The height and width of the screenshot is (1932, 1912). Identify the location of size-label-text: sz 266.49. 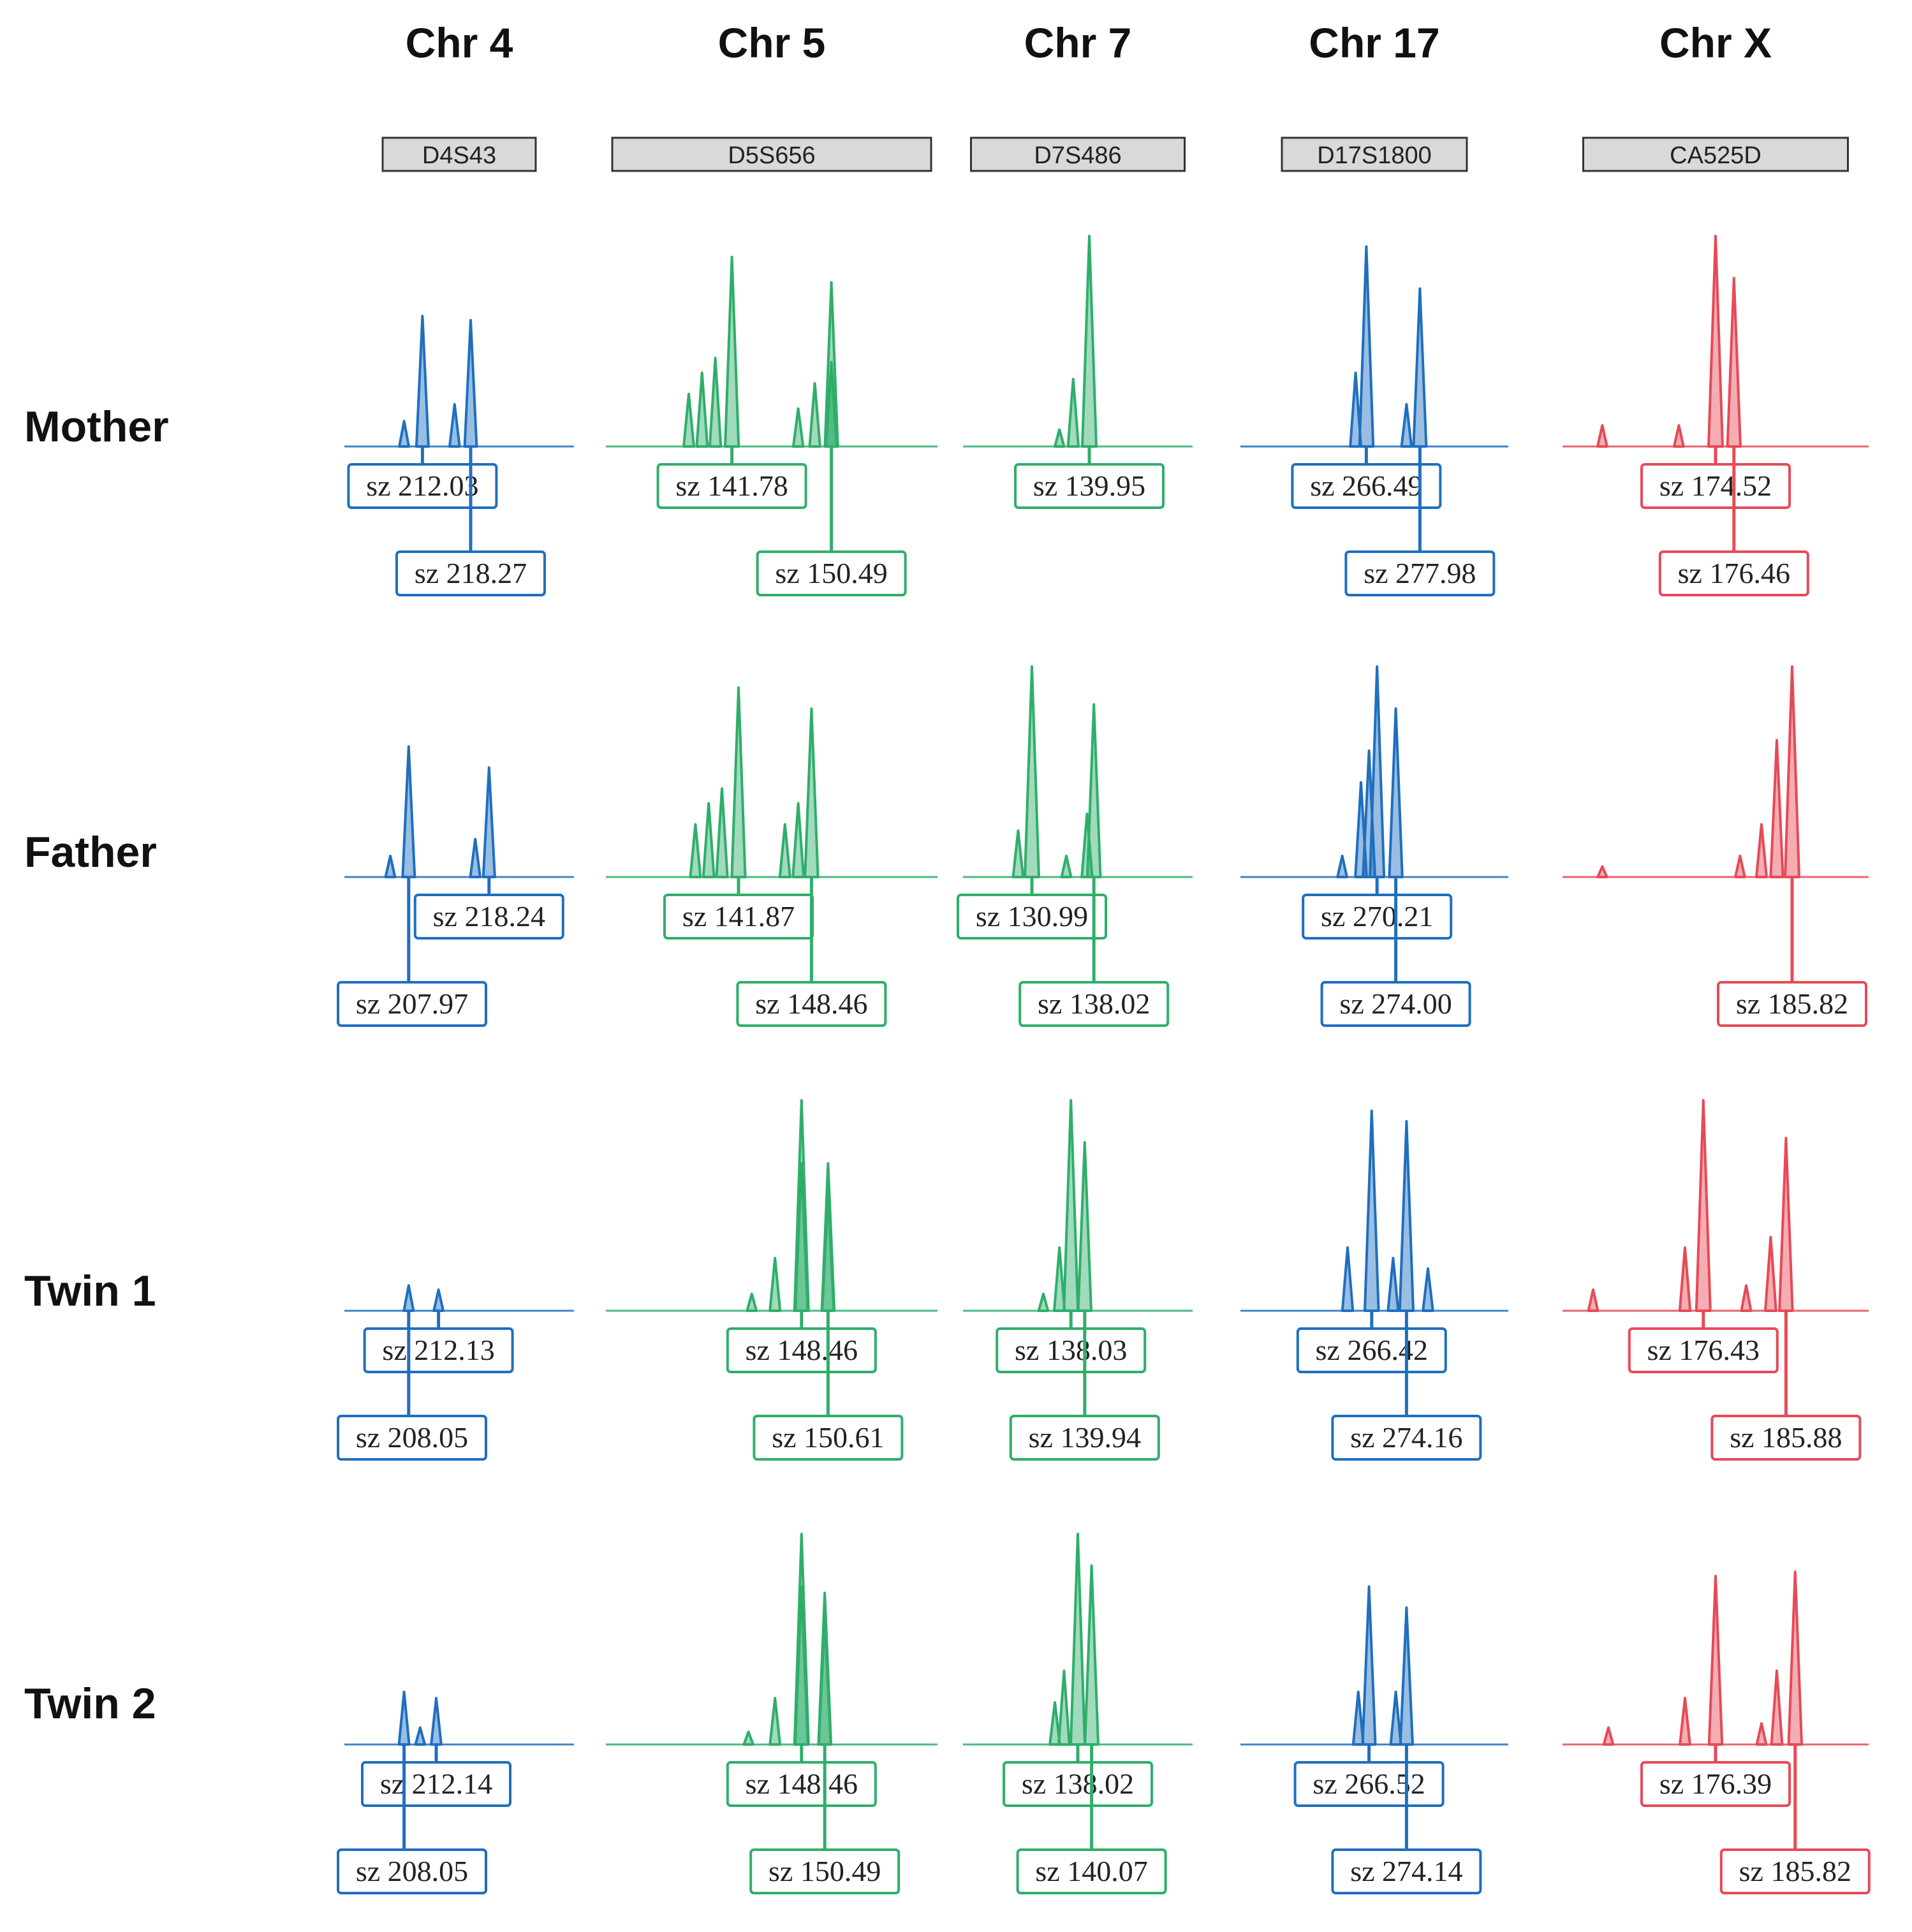
(1366, 485).